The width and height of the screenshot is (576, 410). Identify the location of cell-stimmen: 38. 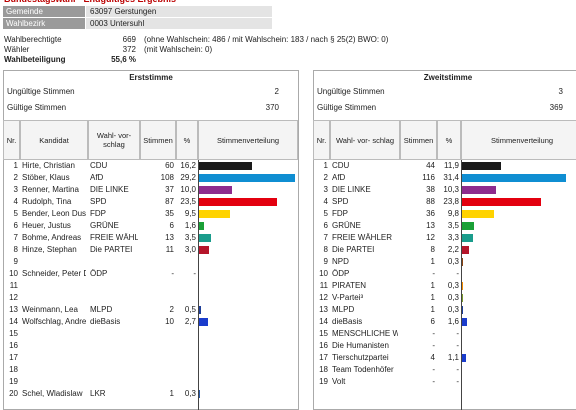
(430, 189).